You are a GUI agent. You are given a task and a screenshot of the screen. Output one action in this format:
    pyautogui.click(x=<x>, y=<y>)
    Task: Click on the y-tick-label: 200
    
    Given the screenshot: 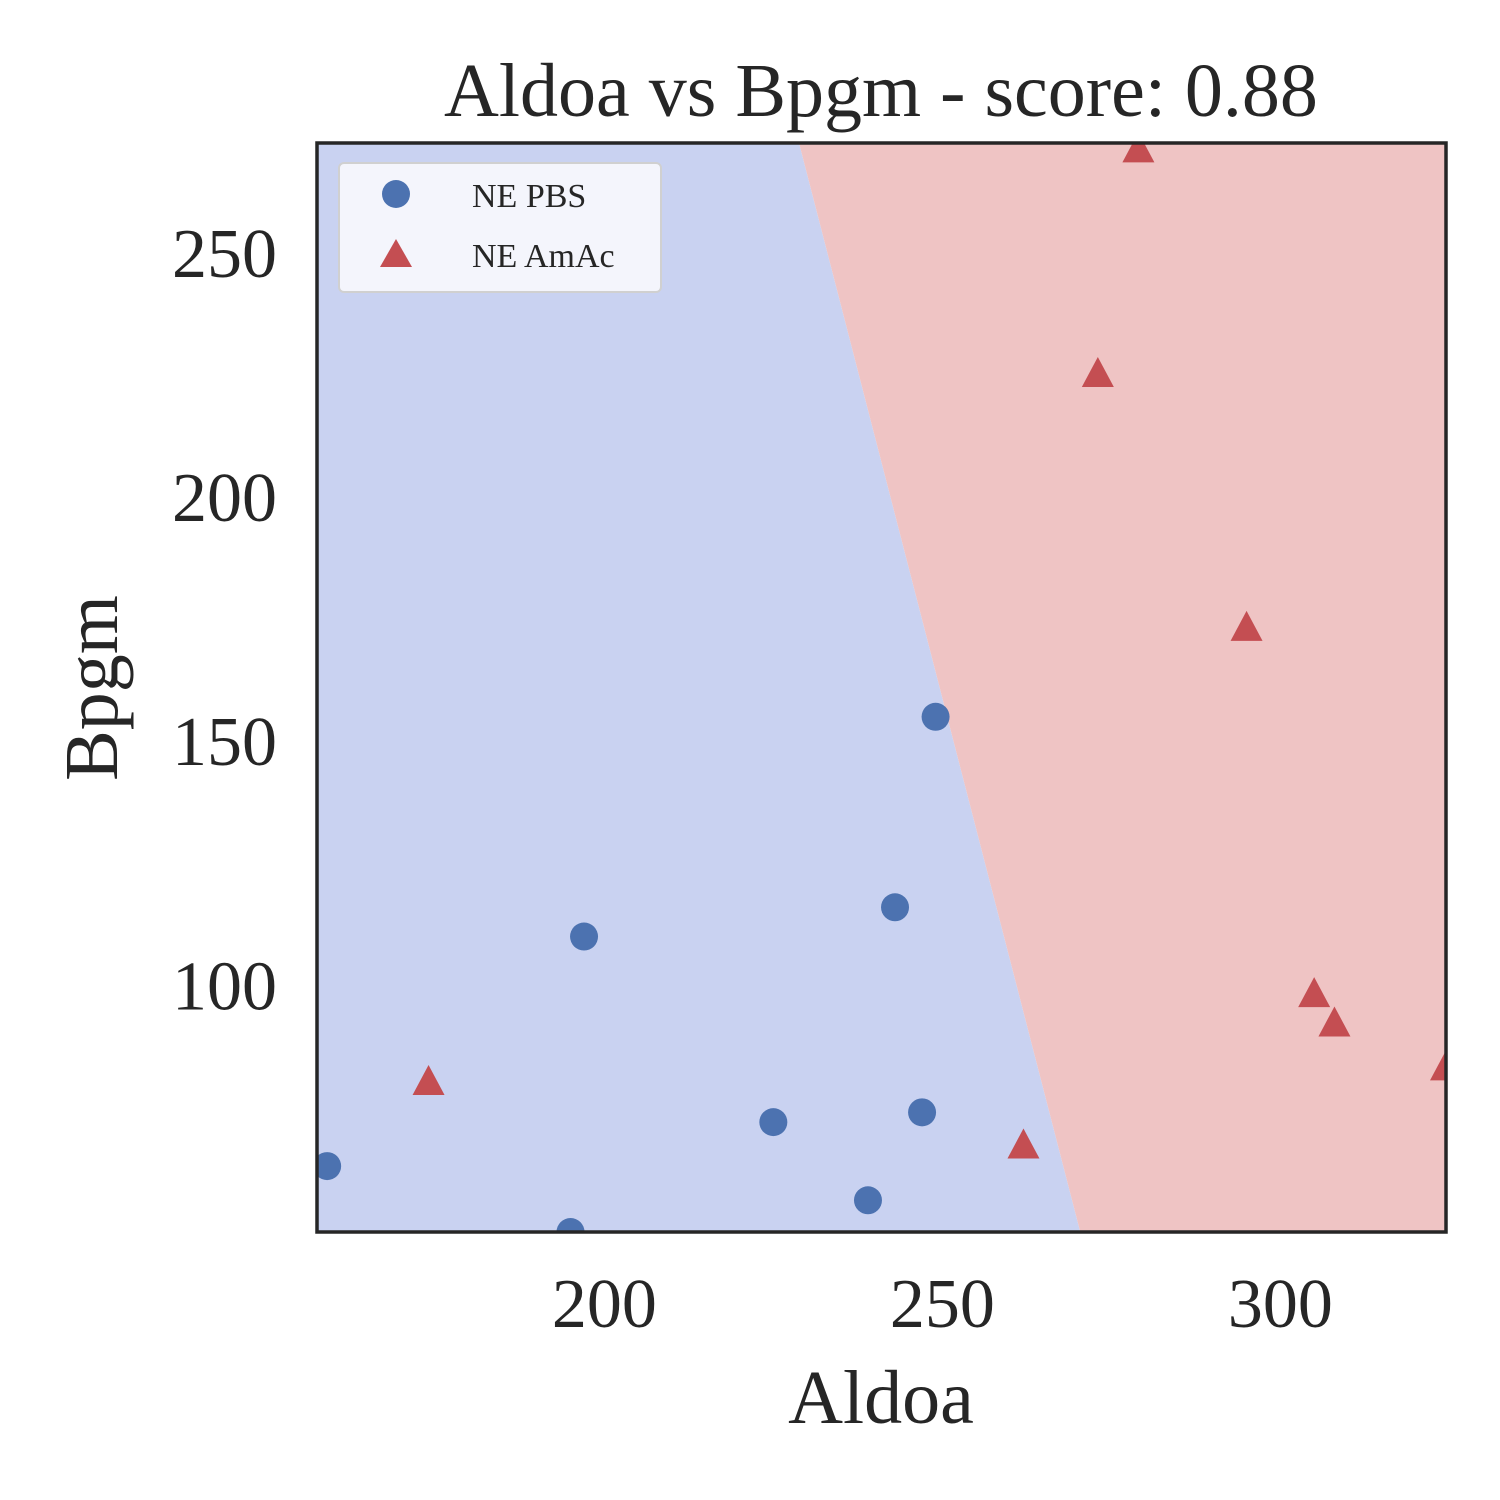 What is the action you would take?
    pyautogui.click(x=224, y=498)
    